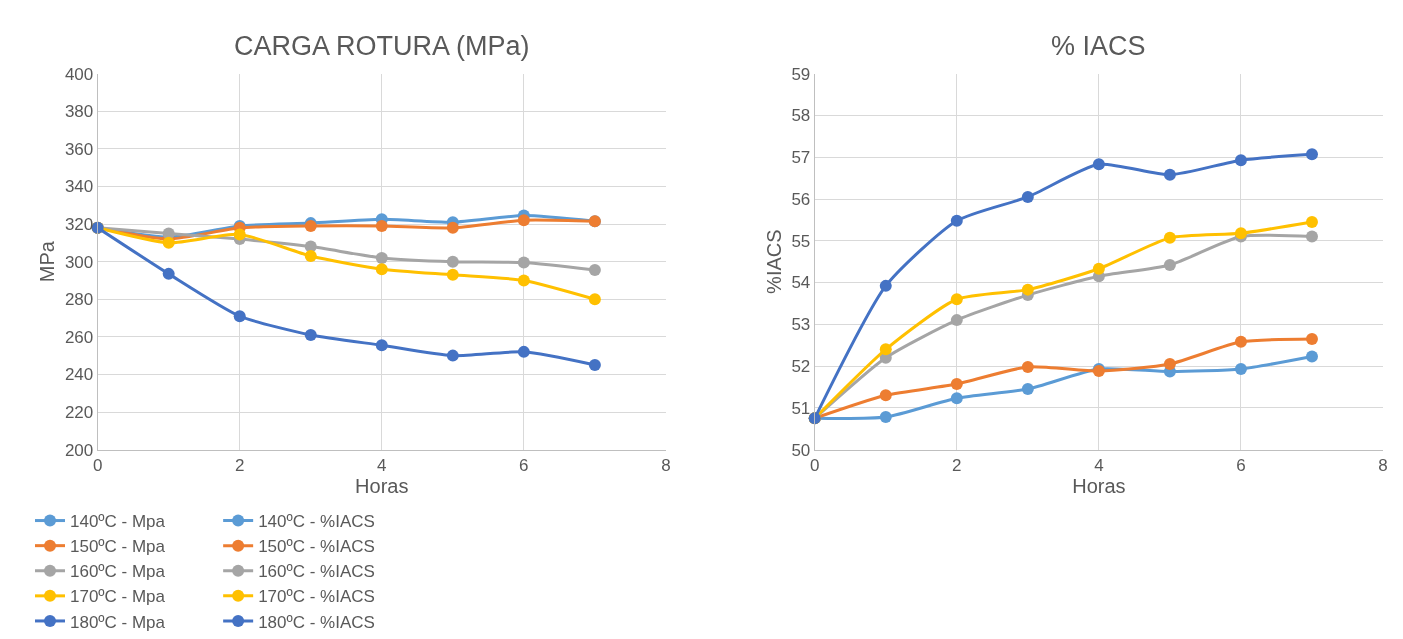  Describe the element at coordinates (801, 408) in the screenshot. I see `y-tick-label: 51` at that location.